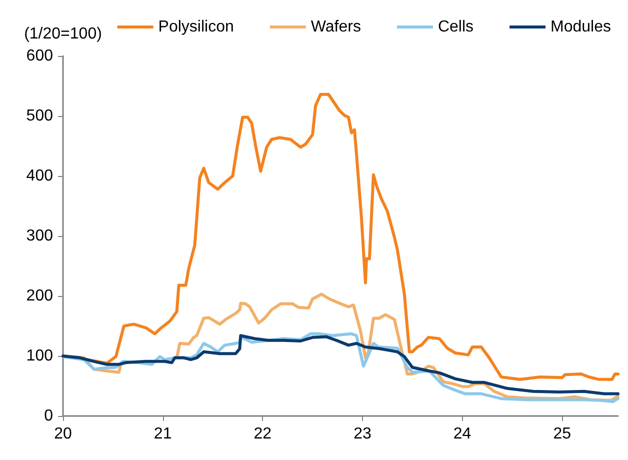 The height and width of the screenshot is (460, 628). I want to click on y-tick-label: 600, so click(40, 56).